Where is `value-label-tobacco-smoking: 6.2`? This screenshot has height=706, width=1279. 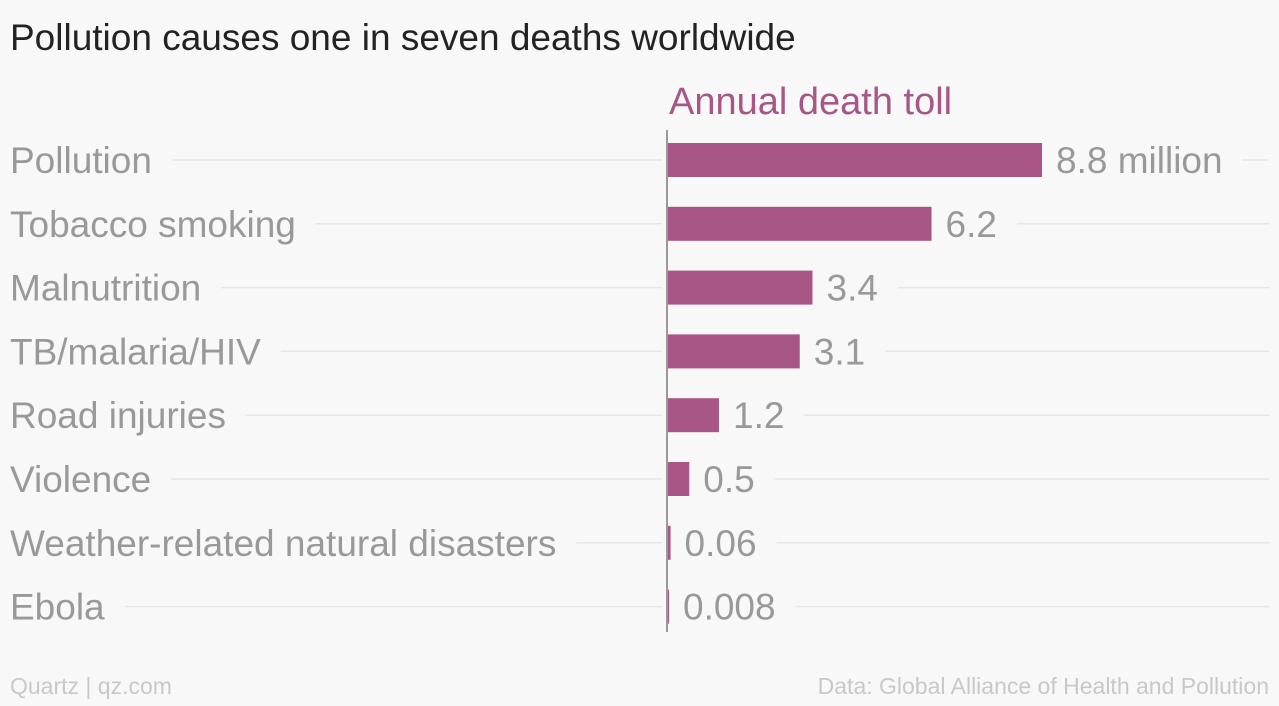 value-label-tobacco-smoking: 6.2 is located at coordinates (971, 224).